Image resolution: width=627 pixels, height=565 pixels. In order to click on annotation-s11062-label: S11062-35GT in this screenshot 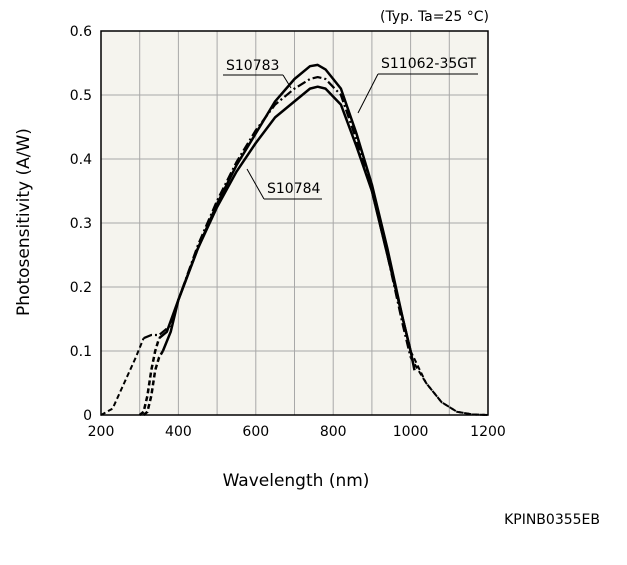, I will do `click(429, 64)`.